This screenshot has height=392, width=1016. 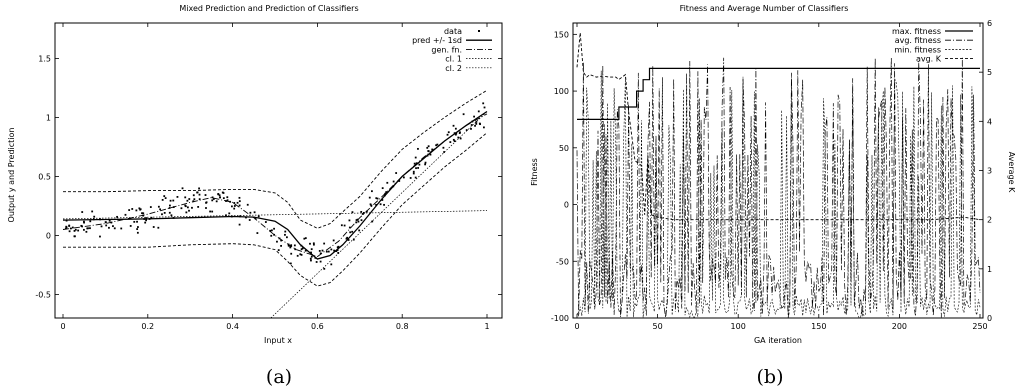 I want to click on chart-a-legend-label: cl. 2, so click(x=453, y=68).